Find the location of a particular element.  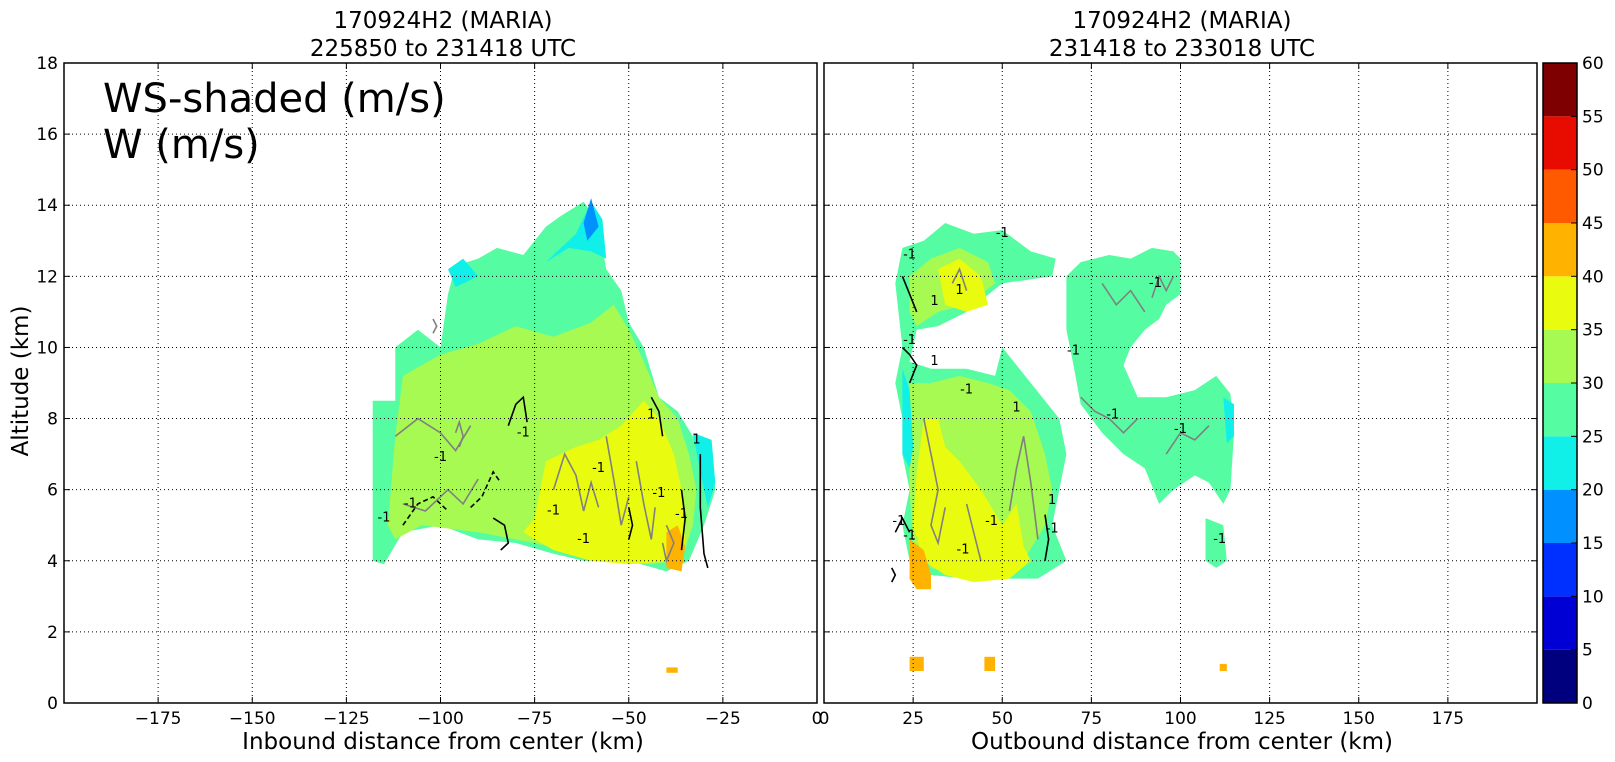

inbound-panel-title: 170924H2 (MARIA) is located at coordinates (442, 21).